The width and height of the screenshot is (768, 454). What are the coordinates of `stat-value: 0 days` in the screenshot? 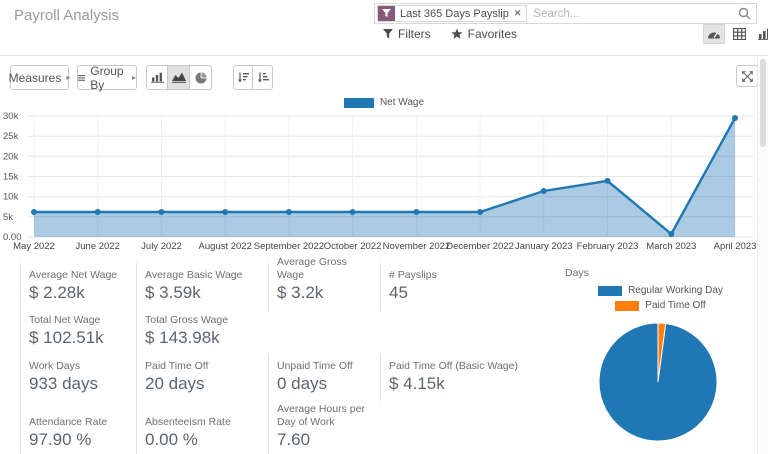 It's located at (302, 383).